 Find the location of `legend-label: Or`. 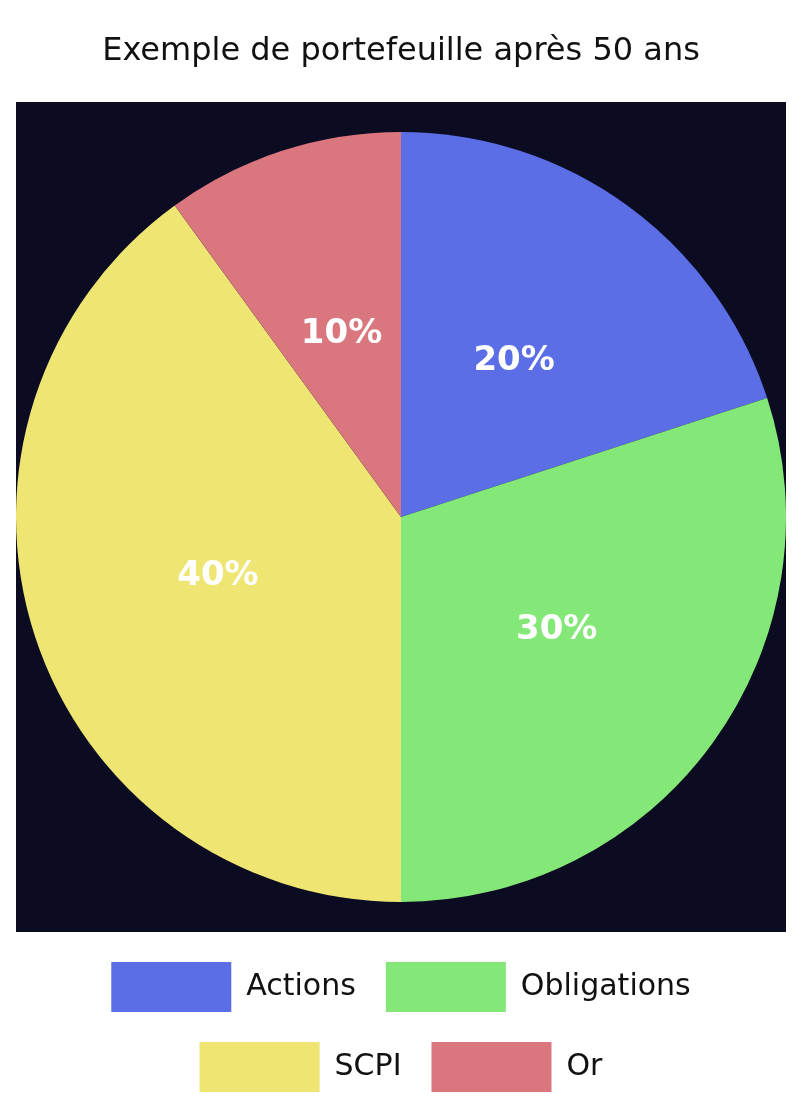

legend-label: Or is located at coordinates (585, 1064).